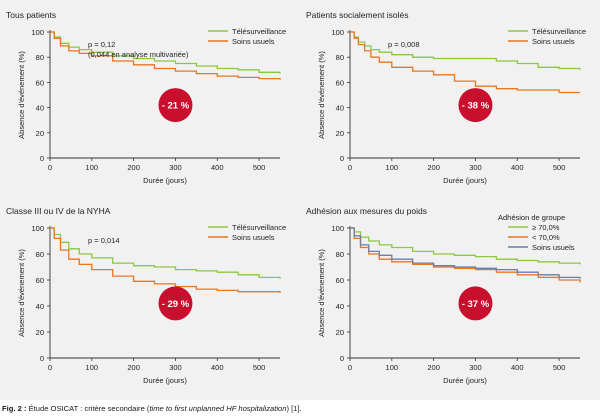 This screenshot has width=600, height=418. I want to click on caption-label: Fig. 2 :, so click(14, 408).